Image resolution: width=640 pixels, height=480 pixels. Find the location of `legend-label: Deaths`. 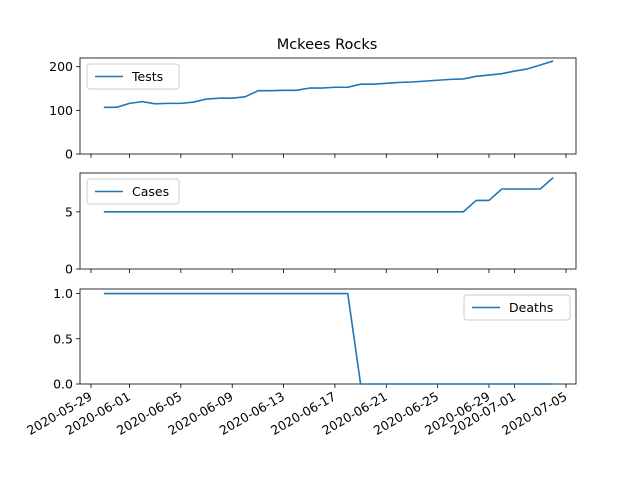

legend-label: Deaths is located at coordinates (531, 307).